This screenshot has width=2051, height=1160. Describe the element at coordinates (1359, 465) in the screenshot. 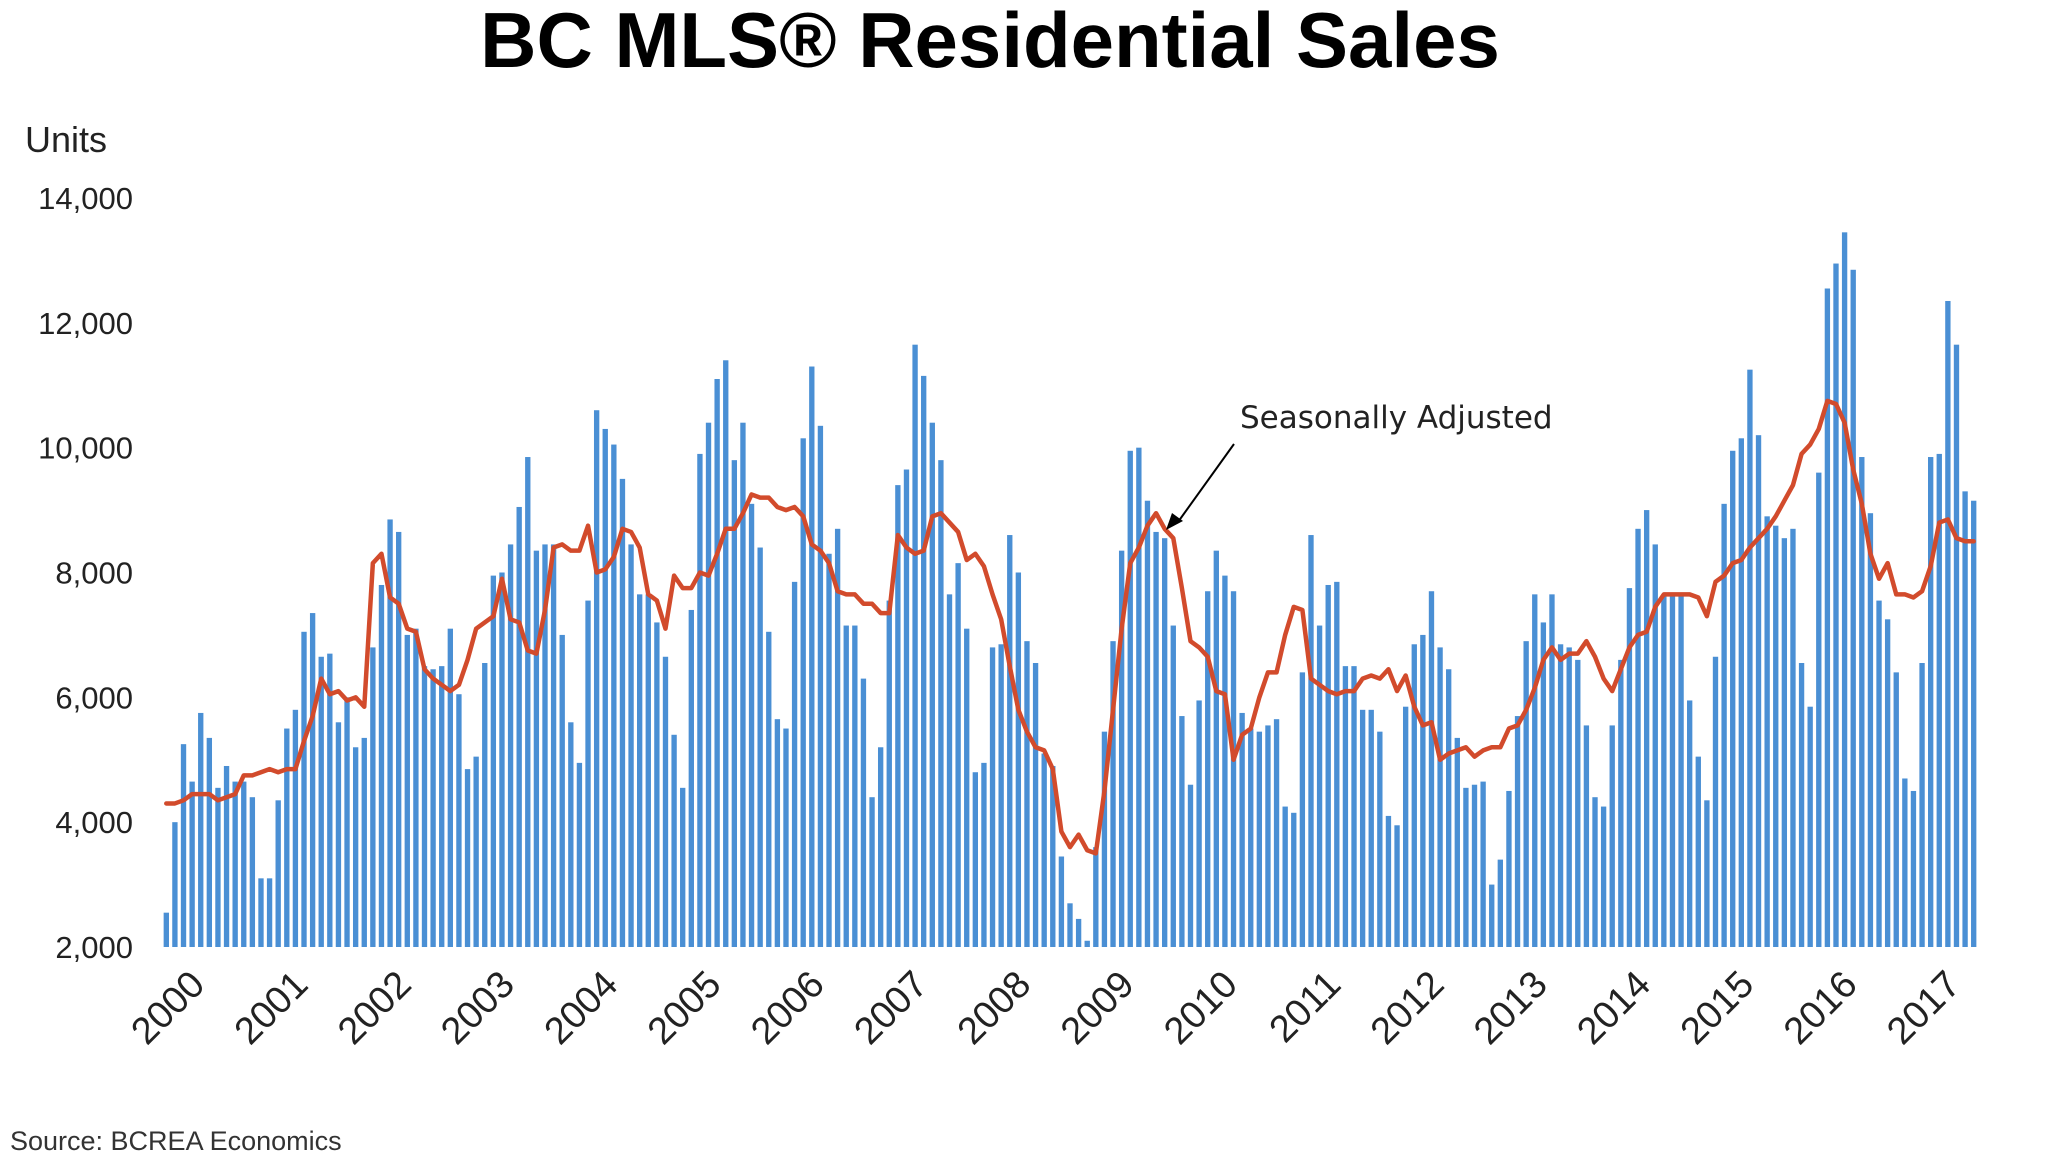

I see `annotation: Seasonally Adjusted` at that location.